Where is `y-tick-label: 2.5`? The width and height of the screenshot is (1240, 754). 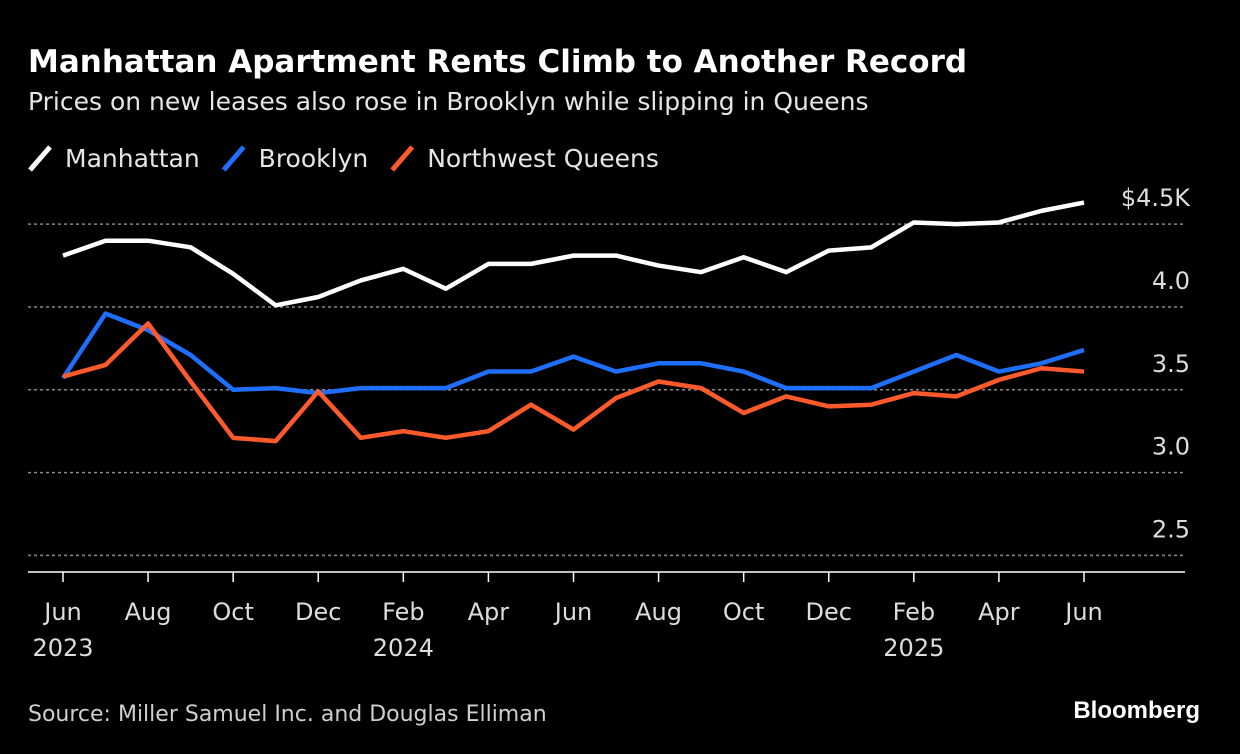 y-tick-label: 2.5 is located at coordinates (1171, 529).